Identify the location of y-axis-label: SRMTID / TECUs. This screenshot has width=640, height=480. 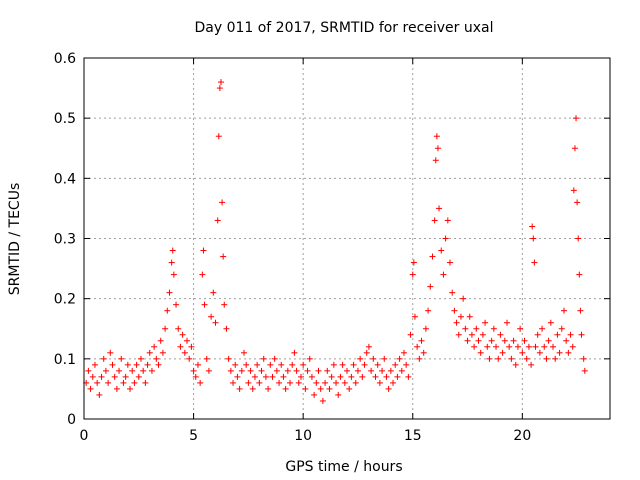
(15, 239).